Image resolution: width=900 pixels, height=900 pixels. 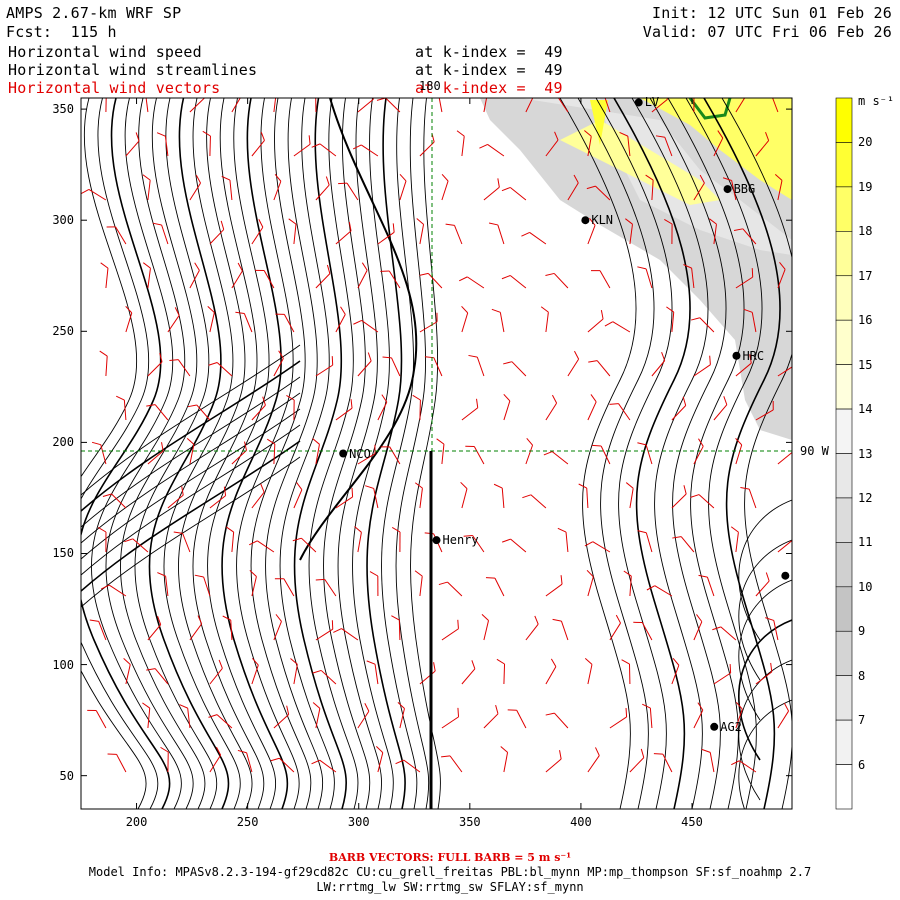 I want to click on model-info-line2: LW:rrtmg_lw SW:rrtmg_sw SFLAY:sf_mynn, so click(x=450, y=887).